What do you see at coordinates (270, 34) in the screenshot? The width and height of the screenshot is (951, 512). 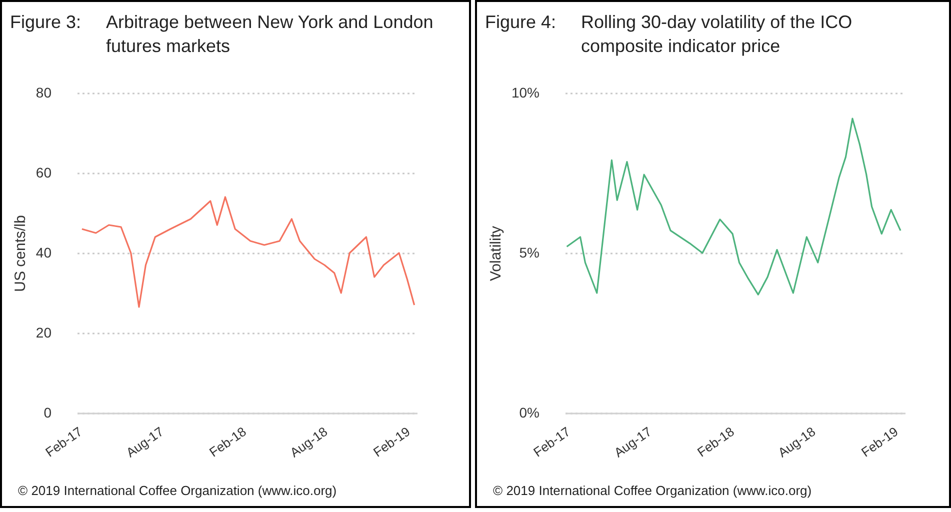 I see `chart-subtitle: Arbitrage between New York and London futures markets` at bounding box center [270, 34].